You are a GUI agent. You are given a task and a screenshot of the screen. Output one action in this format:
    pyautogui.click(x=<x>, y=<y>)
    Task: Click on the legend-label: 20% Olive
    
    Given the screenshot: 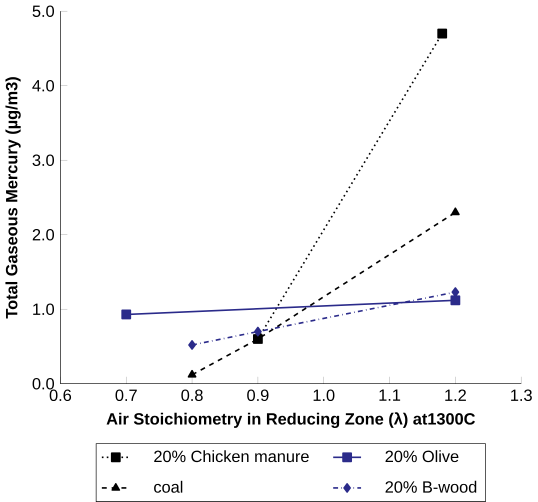 What is the action you would take?
    pyautogui.click(x=422, y=456)
    